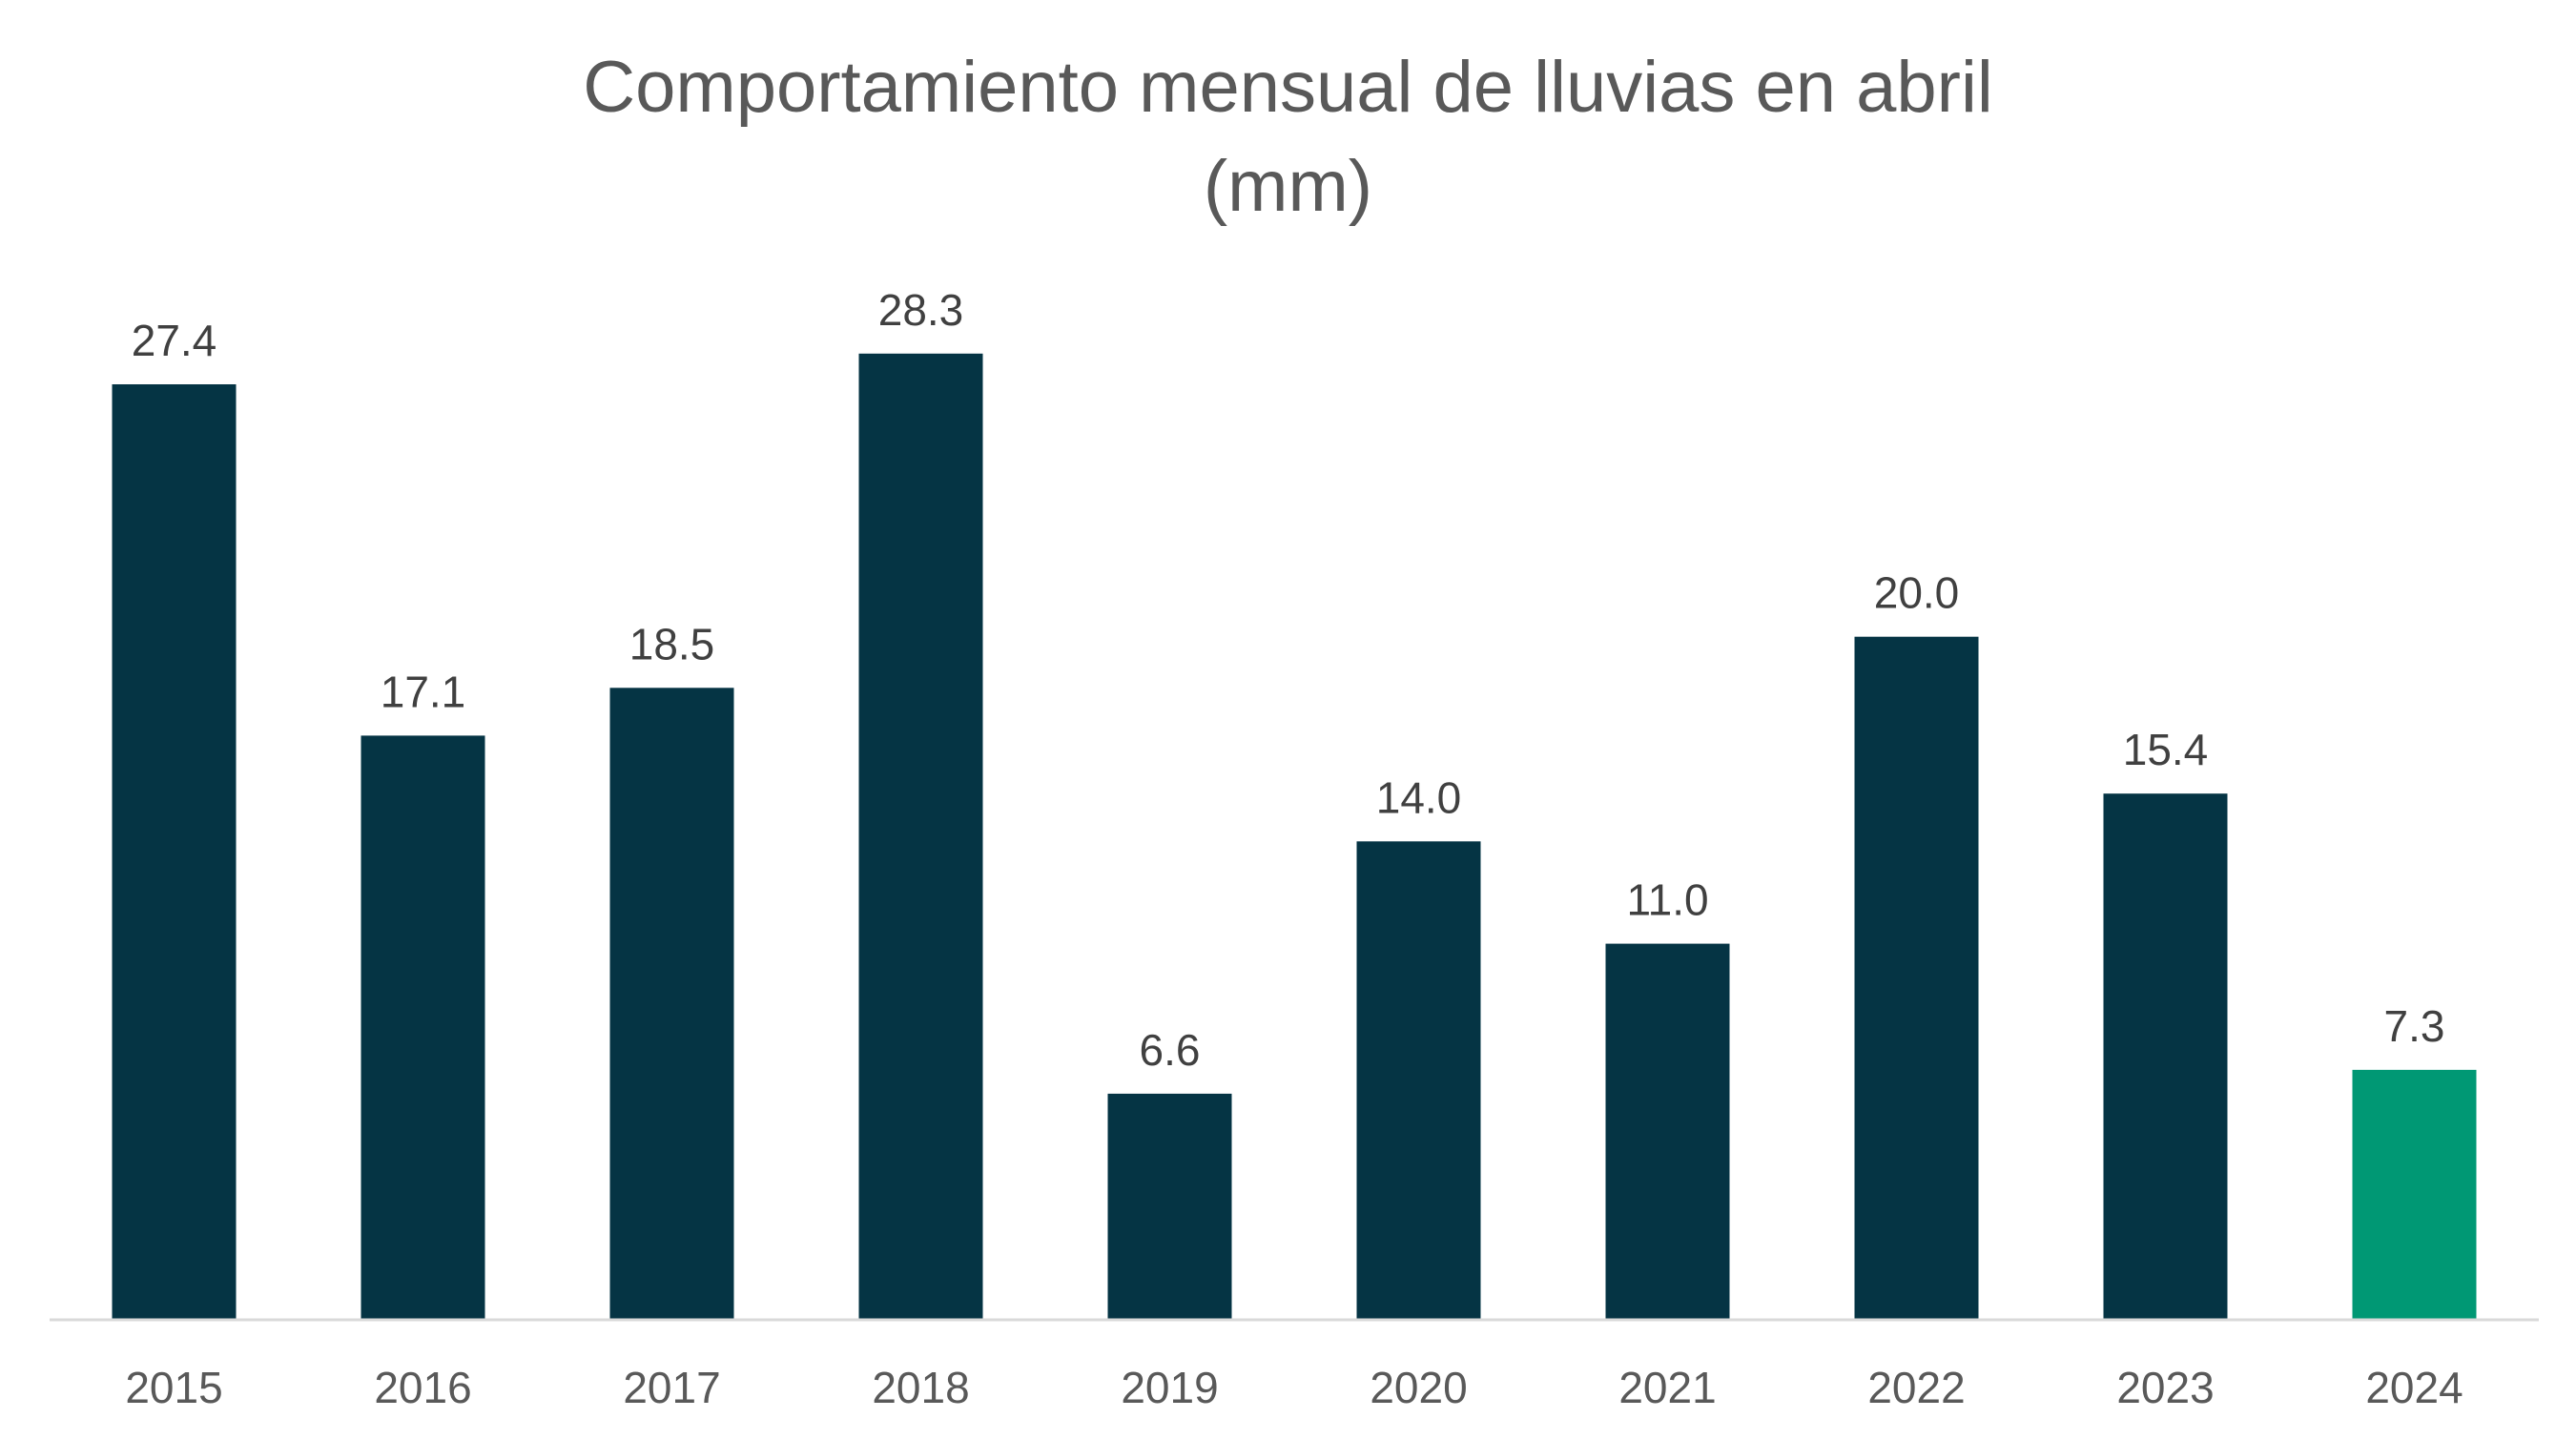  I want to click on x-tick-label-2020: 2020, so click(1418, 1387).